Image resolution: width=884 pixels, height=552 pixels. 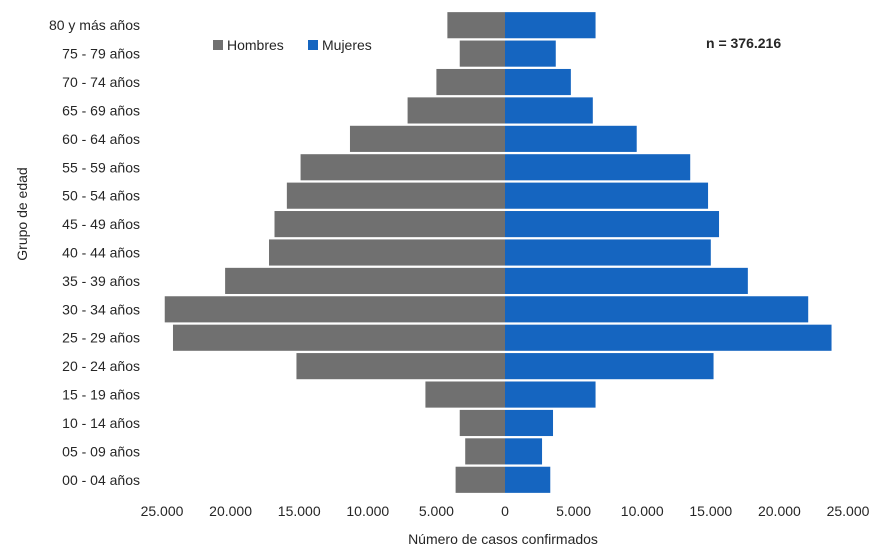 I want to click on sample-size-annotation: n = 376.216, so click(x=743, y=43).